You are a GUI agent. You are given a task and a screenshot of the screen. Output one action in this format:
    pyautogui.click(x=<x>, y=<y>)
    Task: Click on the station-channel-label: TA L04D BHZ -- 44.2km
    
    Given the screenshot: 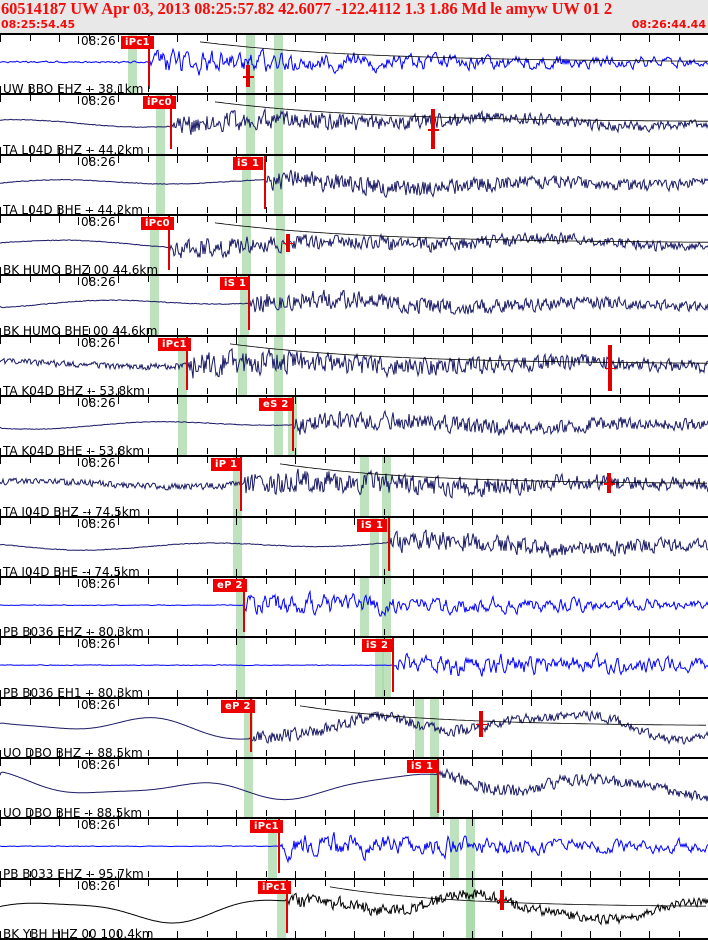 What is the action you would take?
    pyautogui.click(x=73, y=149)
    